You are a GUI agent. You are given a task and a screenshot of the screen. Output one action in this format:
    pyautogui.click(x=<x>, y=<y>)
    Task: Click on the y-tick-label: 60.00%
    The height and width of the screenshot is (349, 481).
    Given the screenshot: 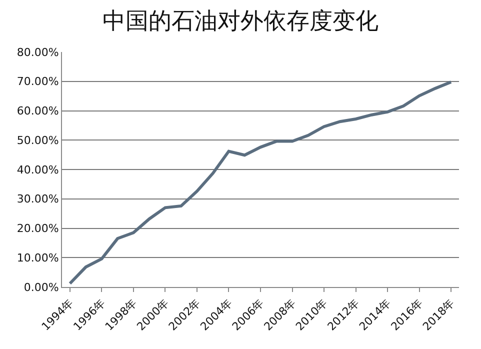 What is the action you would take?
    pyautogui.click(x=37, y=111)
    